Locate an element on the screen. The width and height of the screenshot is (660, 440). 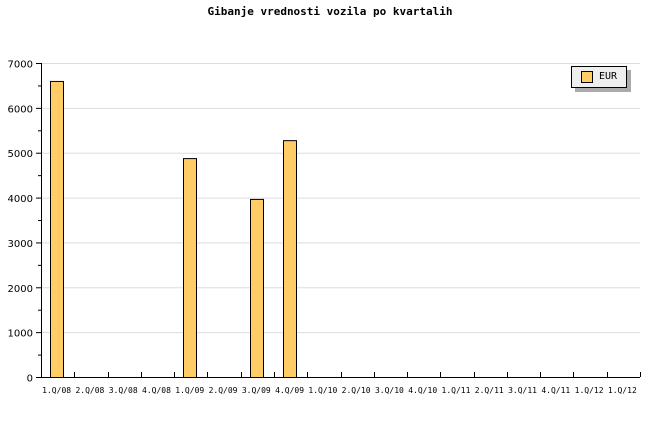
y-tick-label: 6000 is located at coordinates (20, 109).